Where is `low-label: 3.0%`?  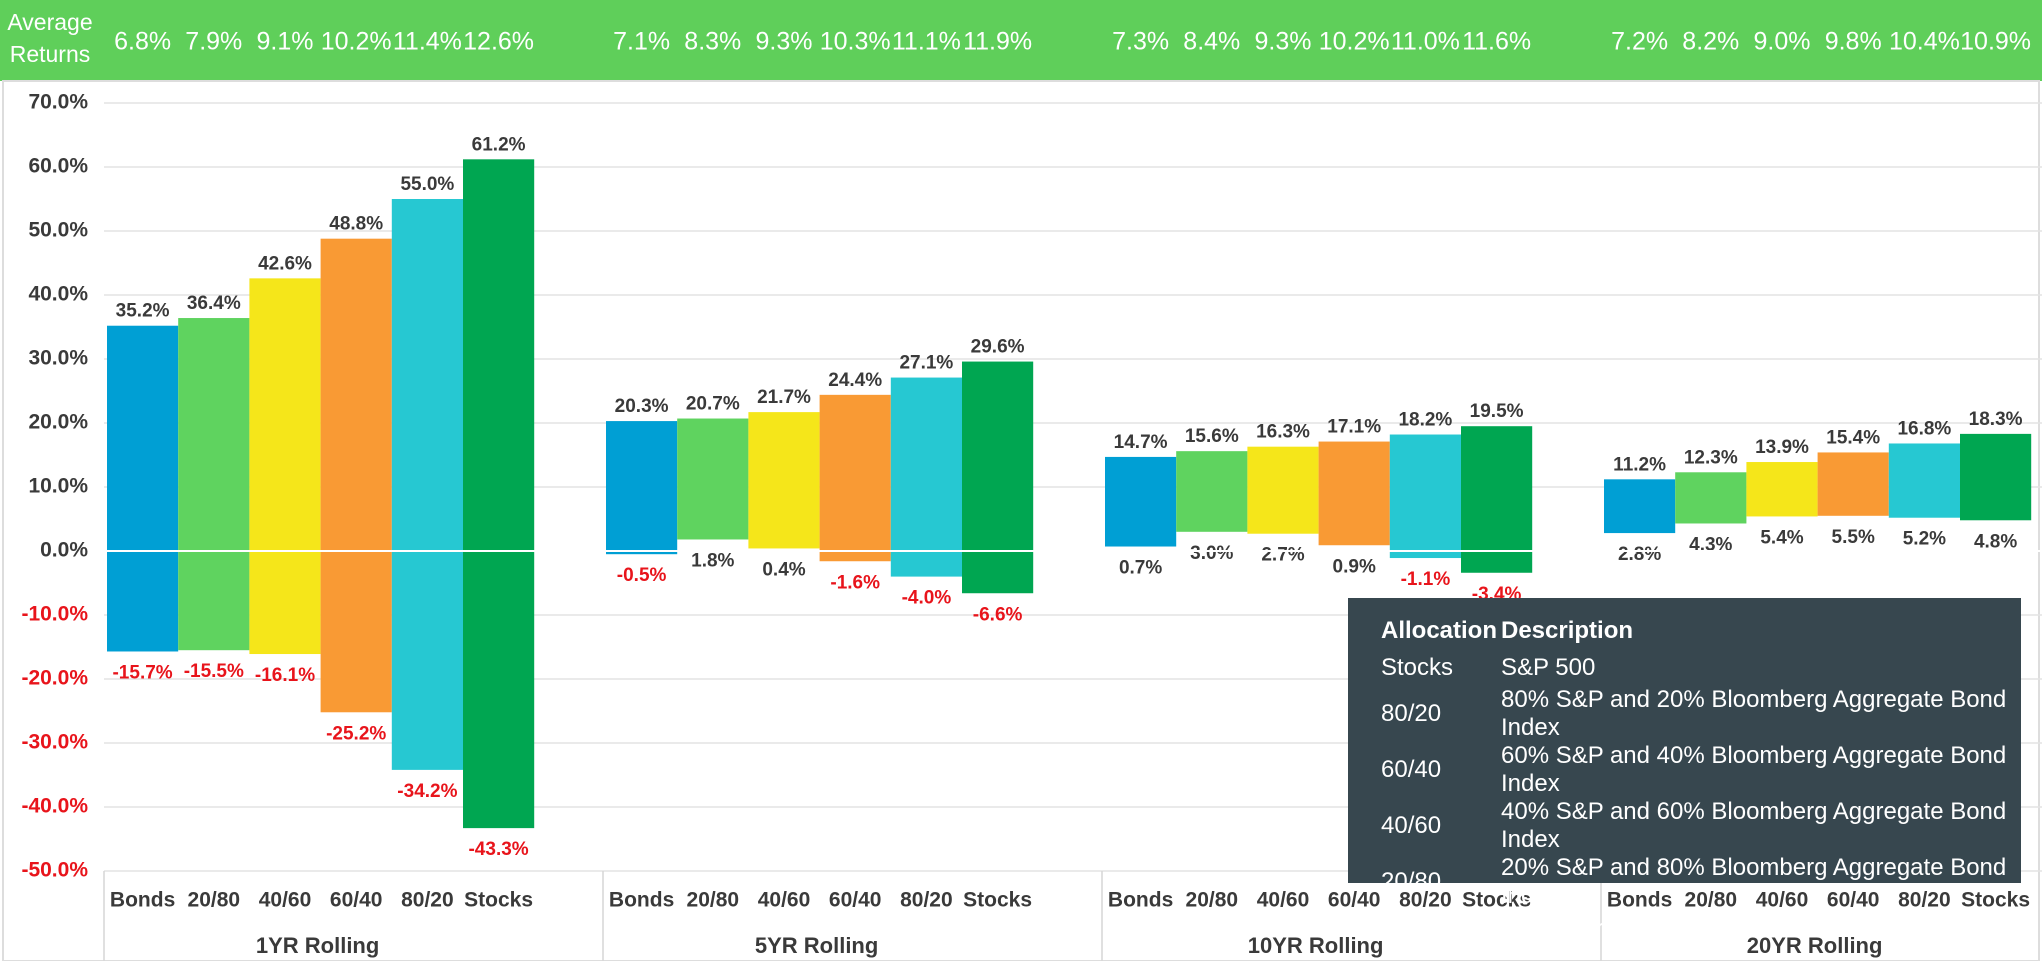
low-label: 3.0% is located at coordinates (1211, 553).